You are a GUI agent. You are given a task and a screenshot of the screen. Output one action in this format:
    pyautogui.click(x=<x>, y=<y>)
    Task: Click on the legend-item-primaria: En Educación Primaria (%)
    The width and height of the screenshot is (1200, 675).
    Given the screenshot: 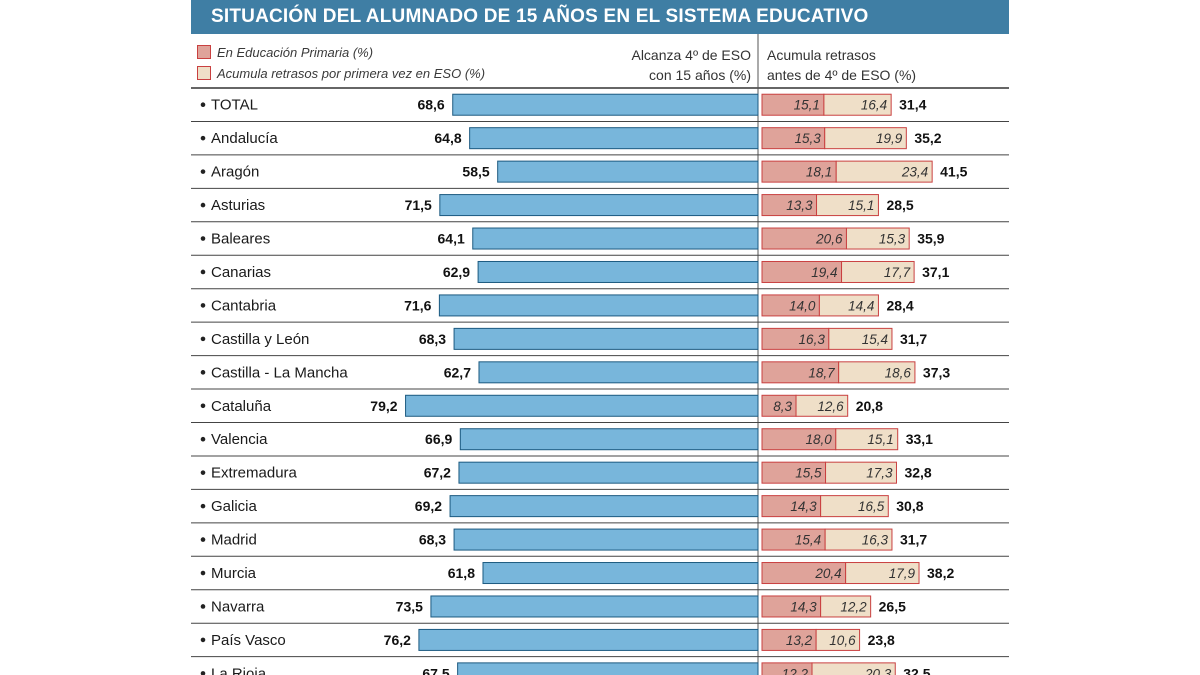 What is the action you would take?
    pyautogui.click(x=285, y=53)
    